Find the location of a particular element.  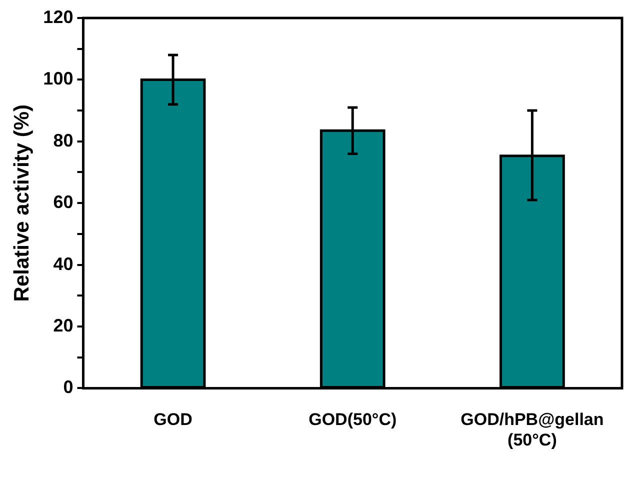

y-tick-label: 100 is located at coordinates (58, 78).